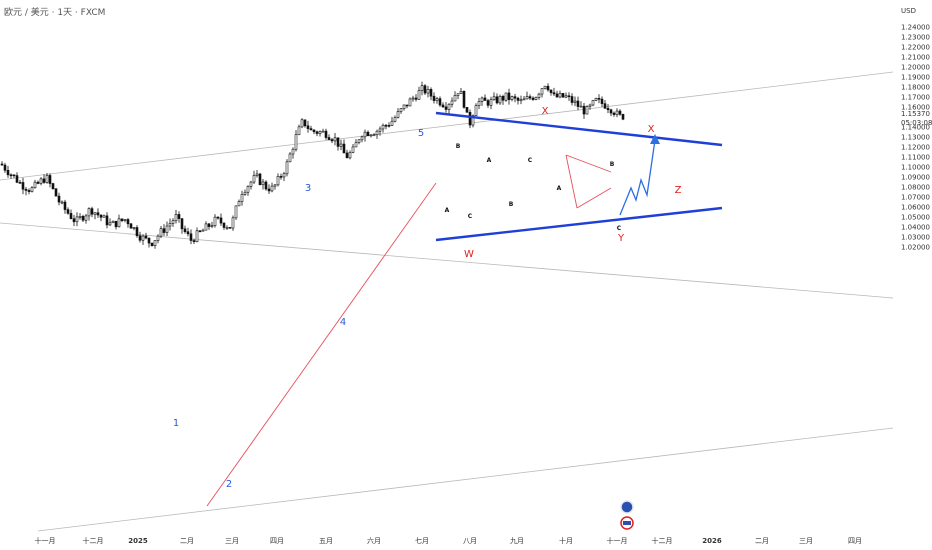 The width and height of the screenshot is (932, 550). Describe the element at coordinates (308, 188) in the screenshot. I see `wave-label: 3` at that location.